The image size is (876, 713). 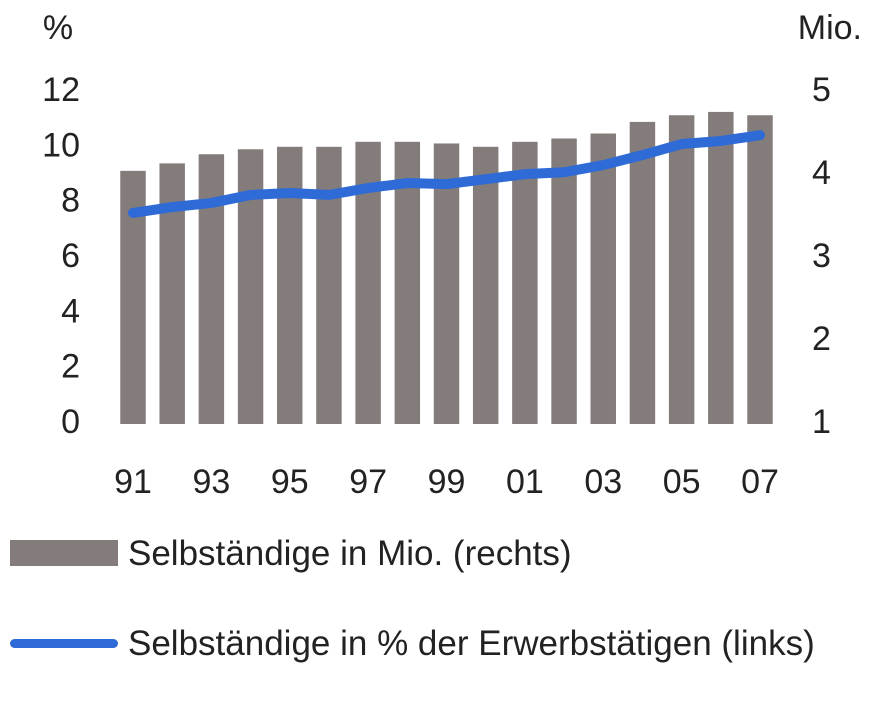 I want to click on x-tick-label: 91, so click(x=133, y=482).